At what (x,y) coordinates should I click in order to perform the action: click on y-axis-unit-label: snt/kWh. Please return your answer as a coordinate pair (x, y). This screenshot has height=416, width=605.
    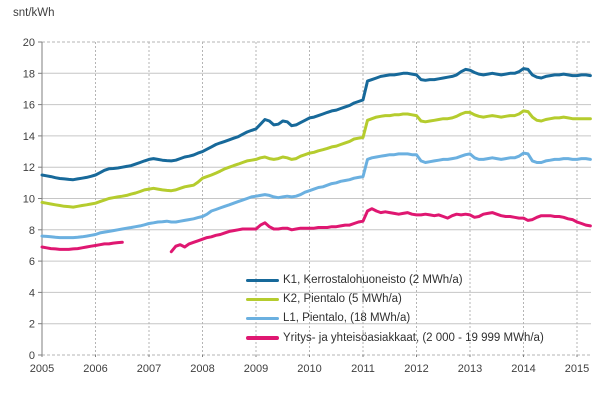
    Looking at the image, I should click on (34, 13).